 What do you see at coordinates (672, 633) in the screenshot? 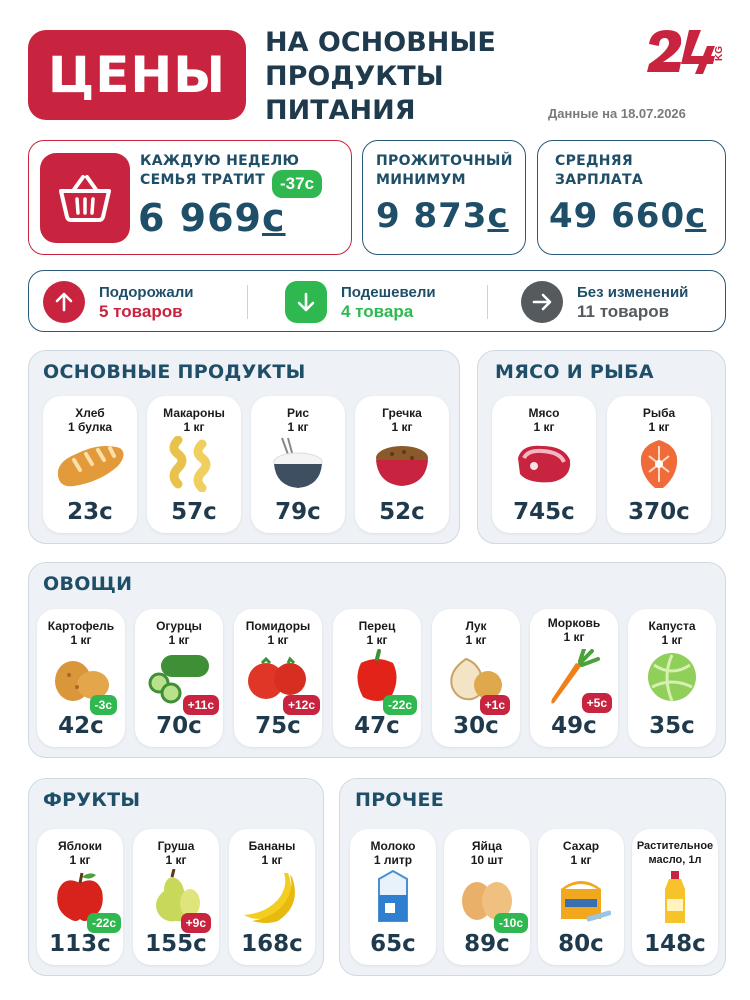
I see `product-name: Капуста 1 кг` at bounding box center [672, 633].